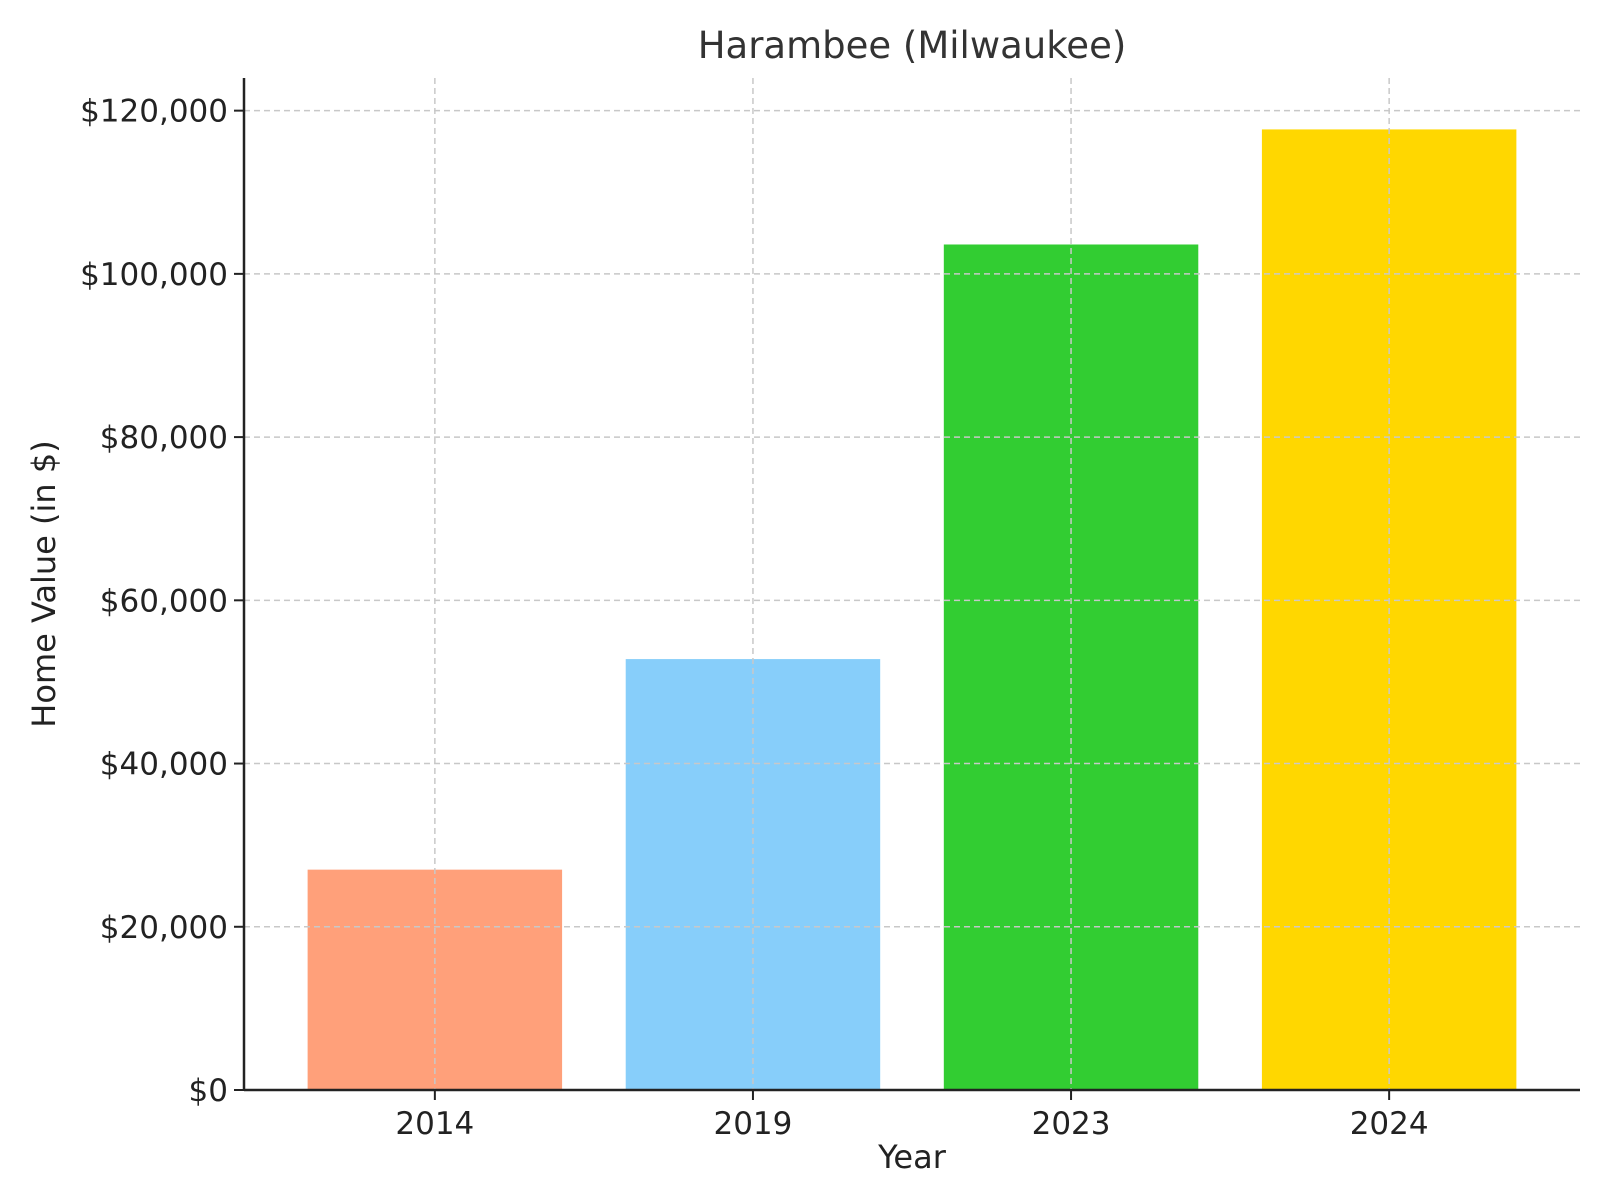  Describe the element at coordinates (1071, 1124) in the screenshot. I see `x-tick-label: 2023` at that location.